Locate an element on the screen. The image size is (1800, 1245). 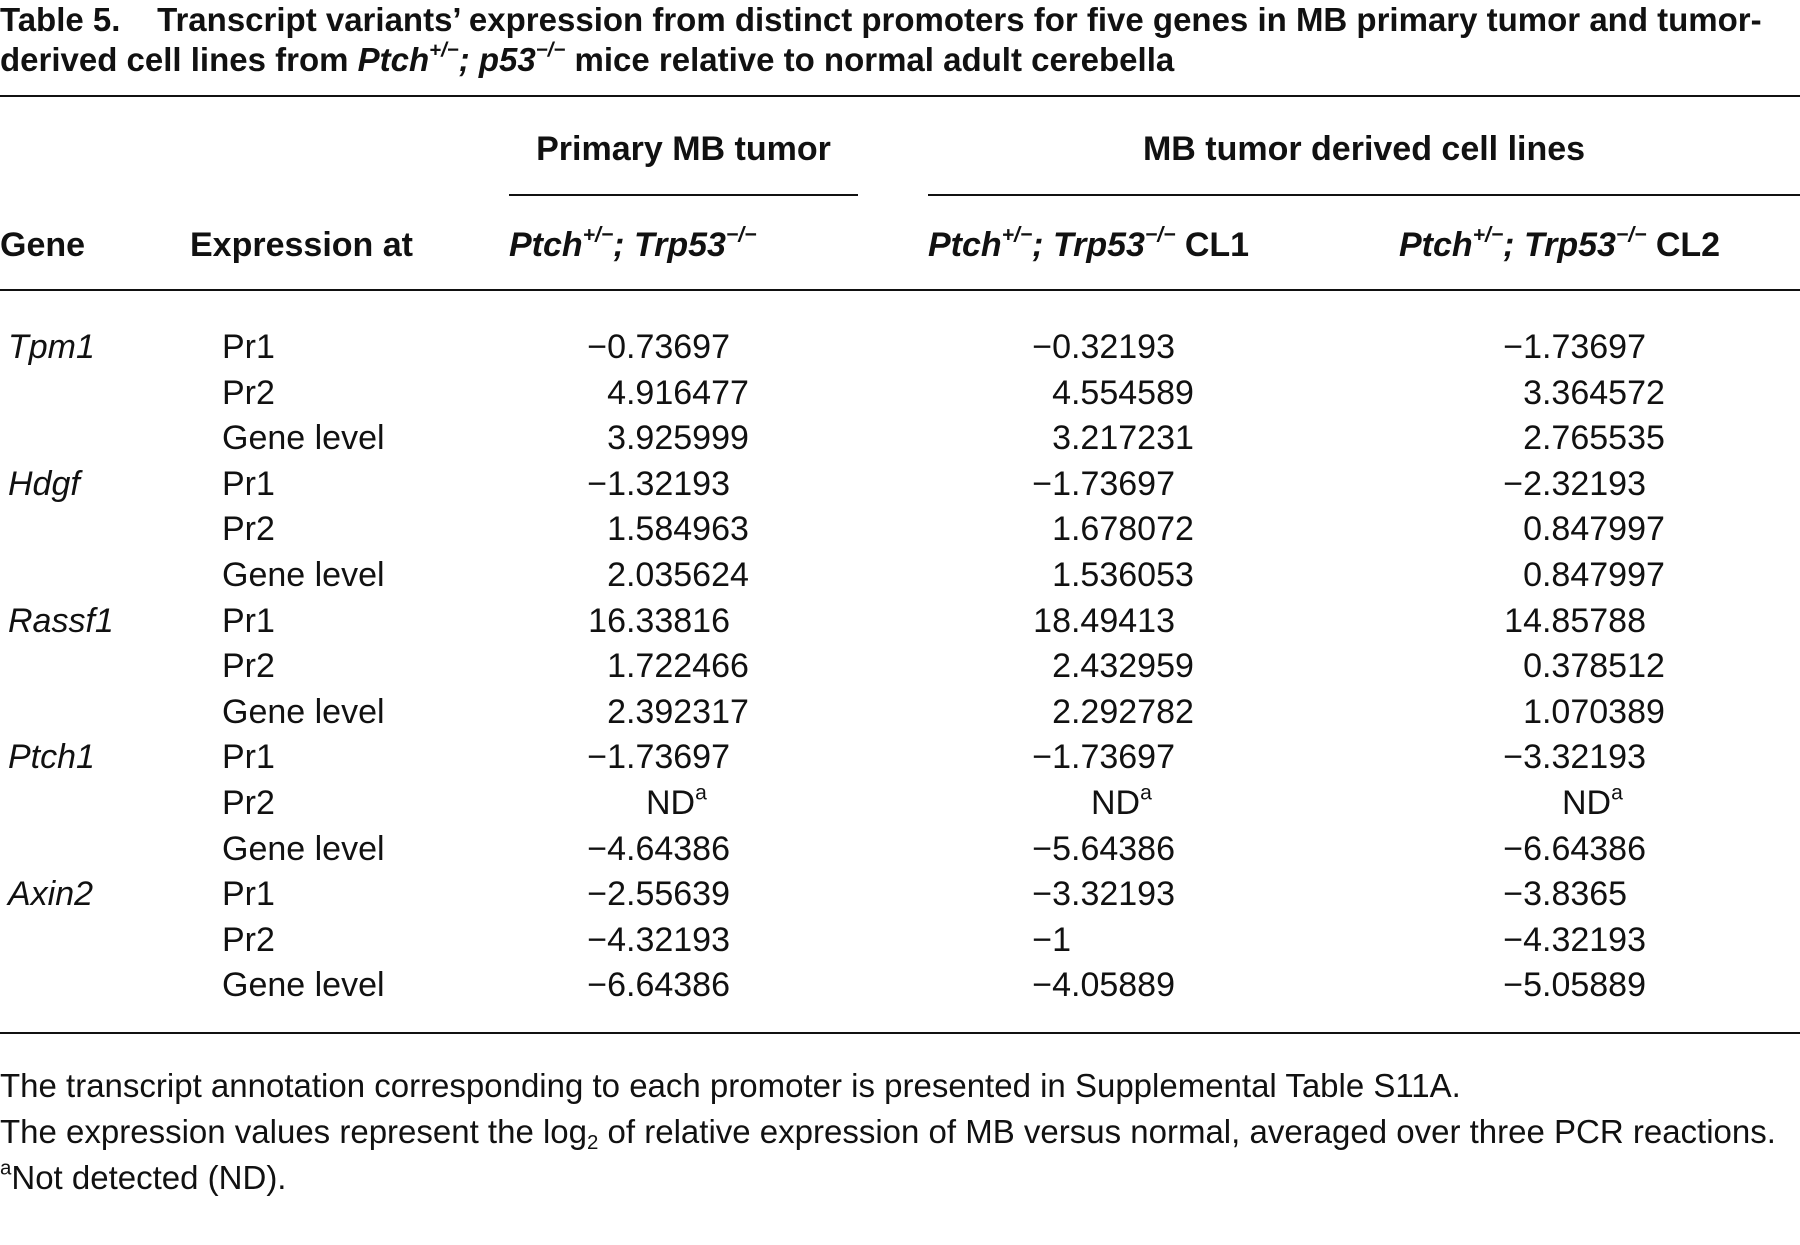
cell-value: −4.05889 is located at coordinates (1103, 985).